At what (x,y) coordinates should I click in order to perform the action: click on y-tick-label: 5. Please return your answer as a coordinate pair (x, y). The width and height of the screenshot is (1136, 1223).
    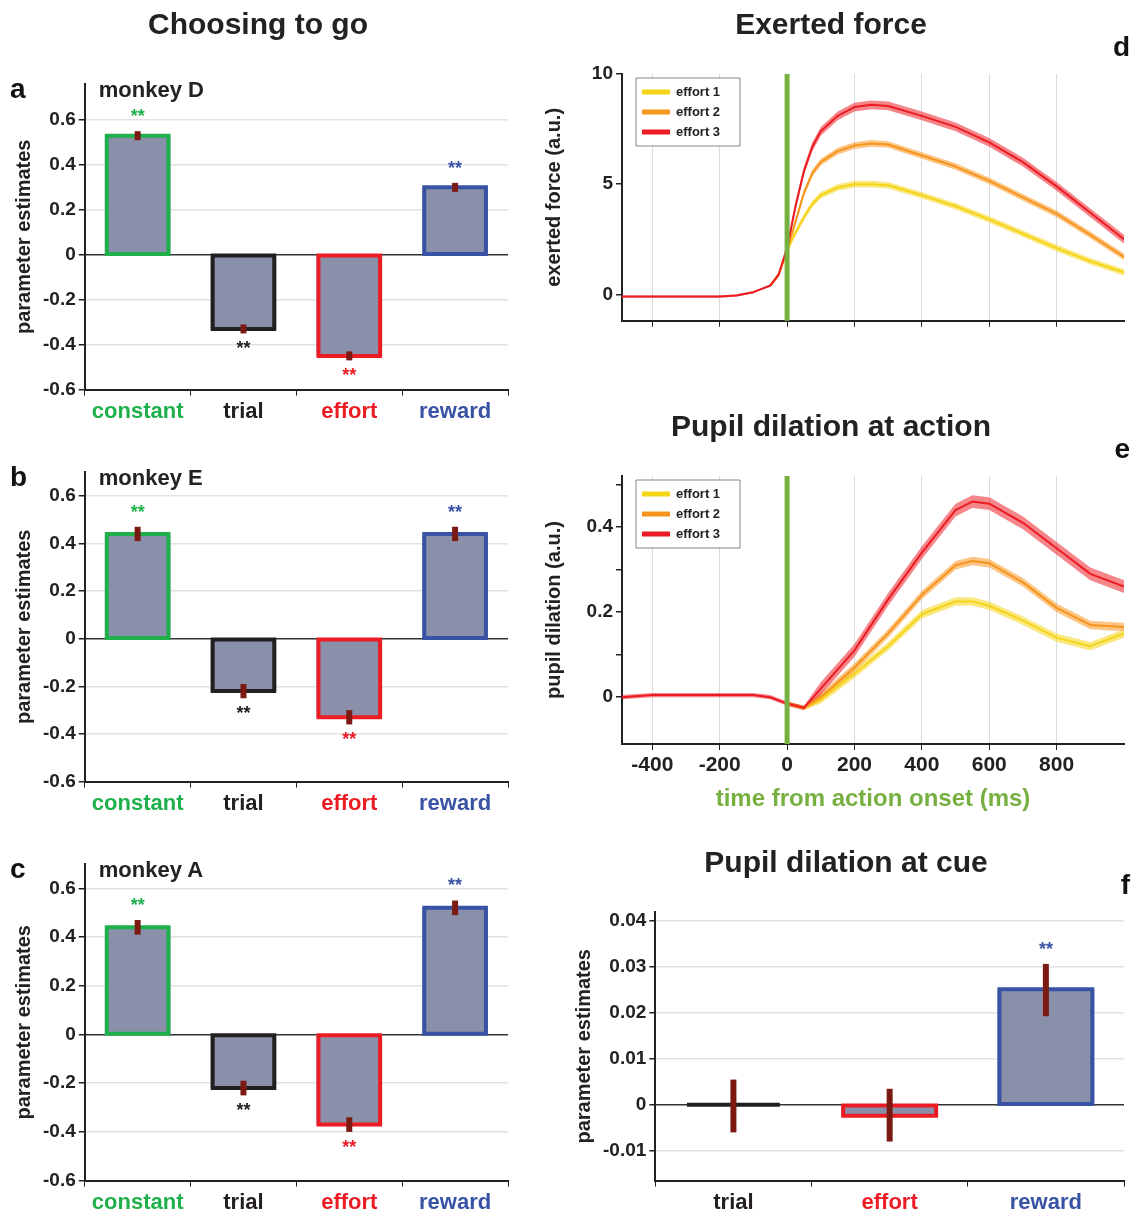
    Looking at the image, I should click on (608, 183).